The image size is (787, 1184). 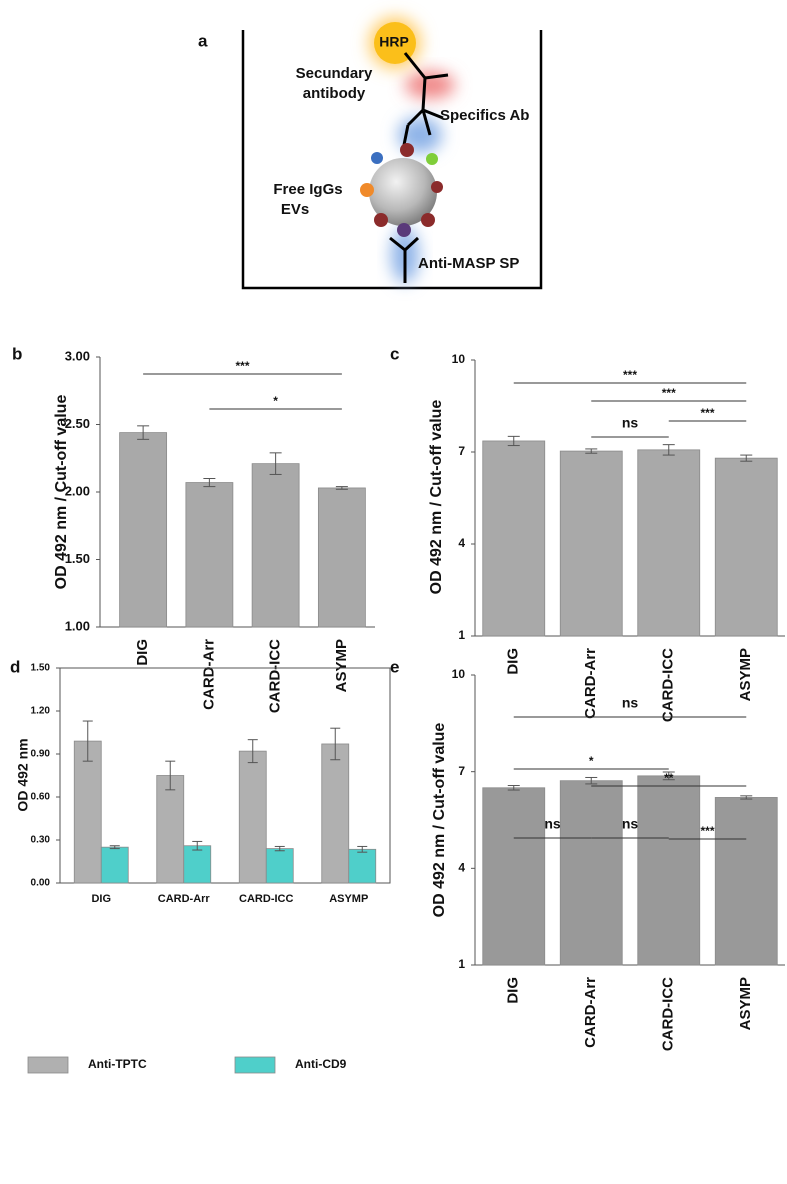 What do you see at coordinates (394, 666) in the screenshot?
I see `panel-label: e` at bounding box center [394, 666].